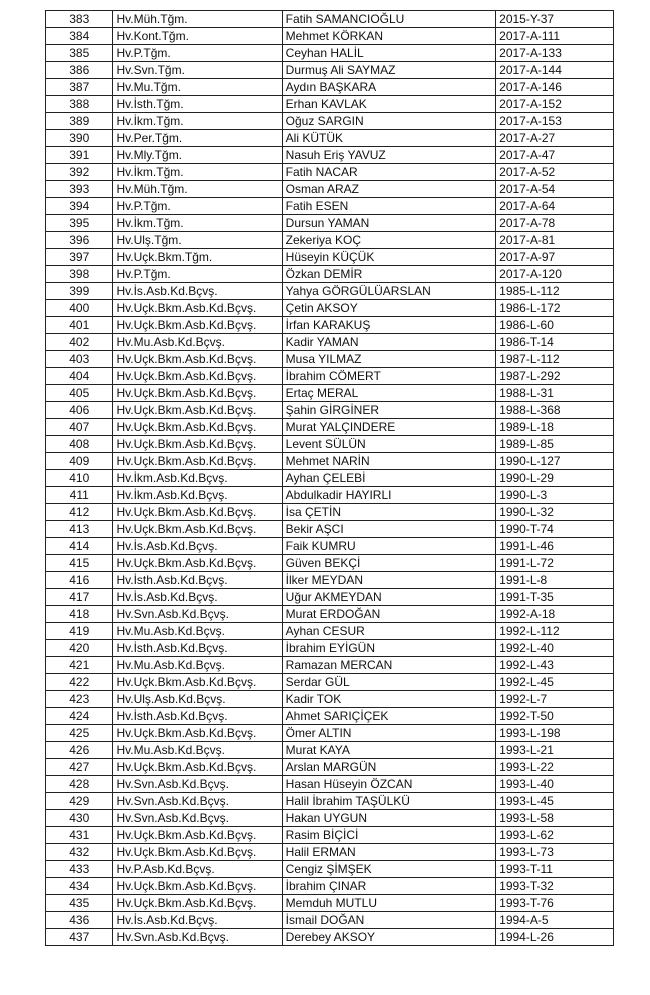  What do you see at coordinates (197, 546) in the screenshot?
I see `rank-cell: Hv.İs.Asb.Kd.Bçvş.` at bounding box center [197, 546].